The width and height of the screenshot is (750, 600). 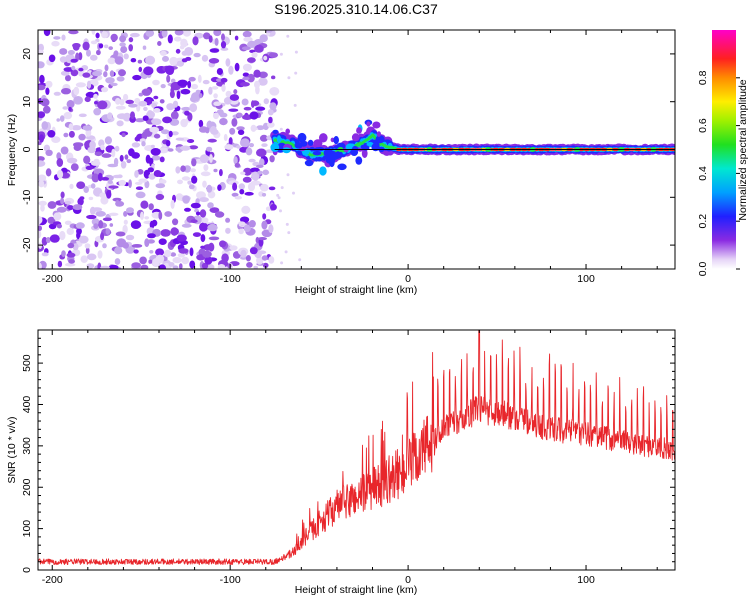 I want to click on colorbar-tick-label: 0.0, so click(x=703, y=269).